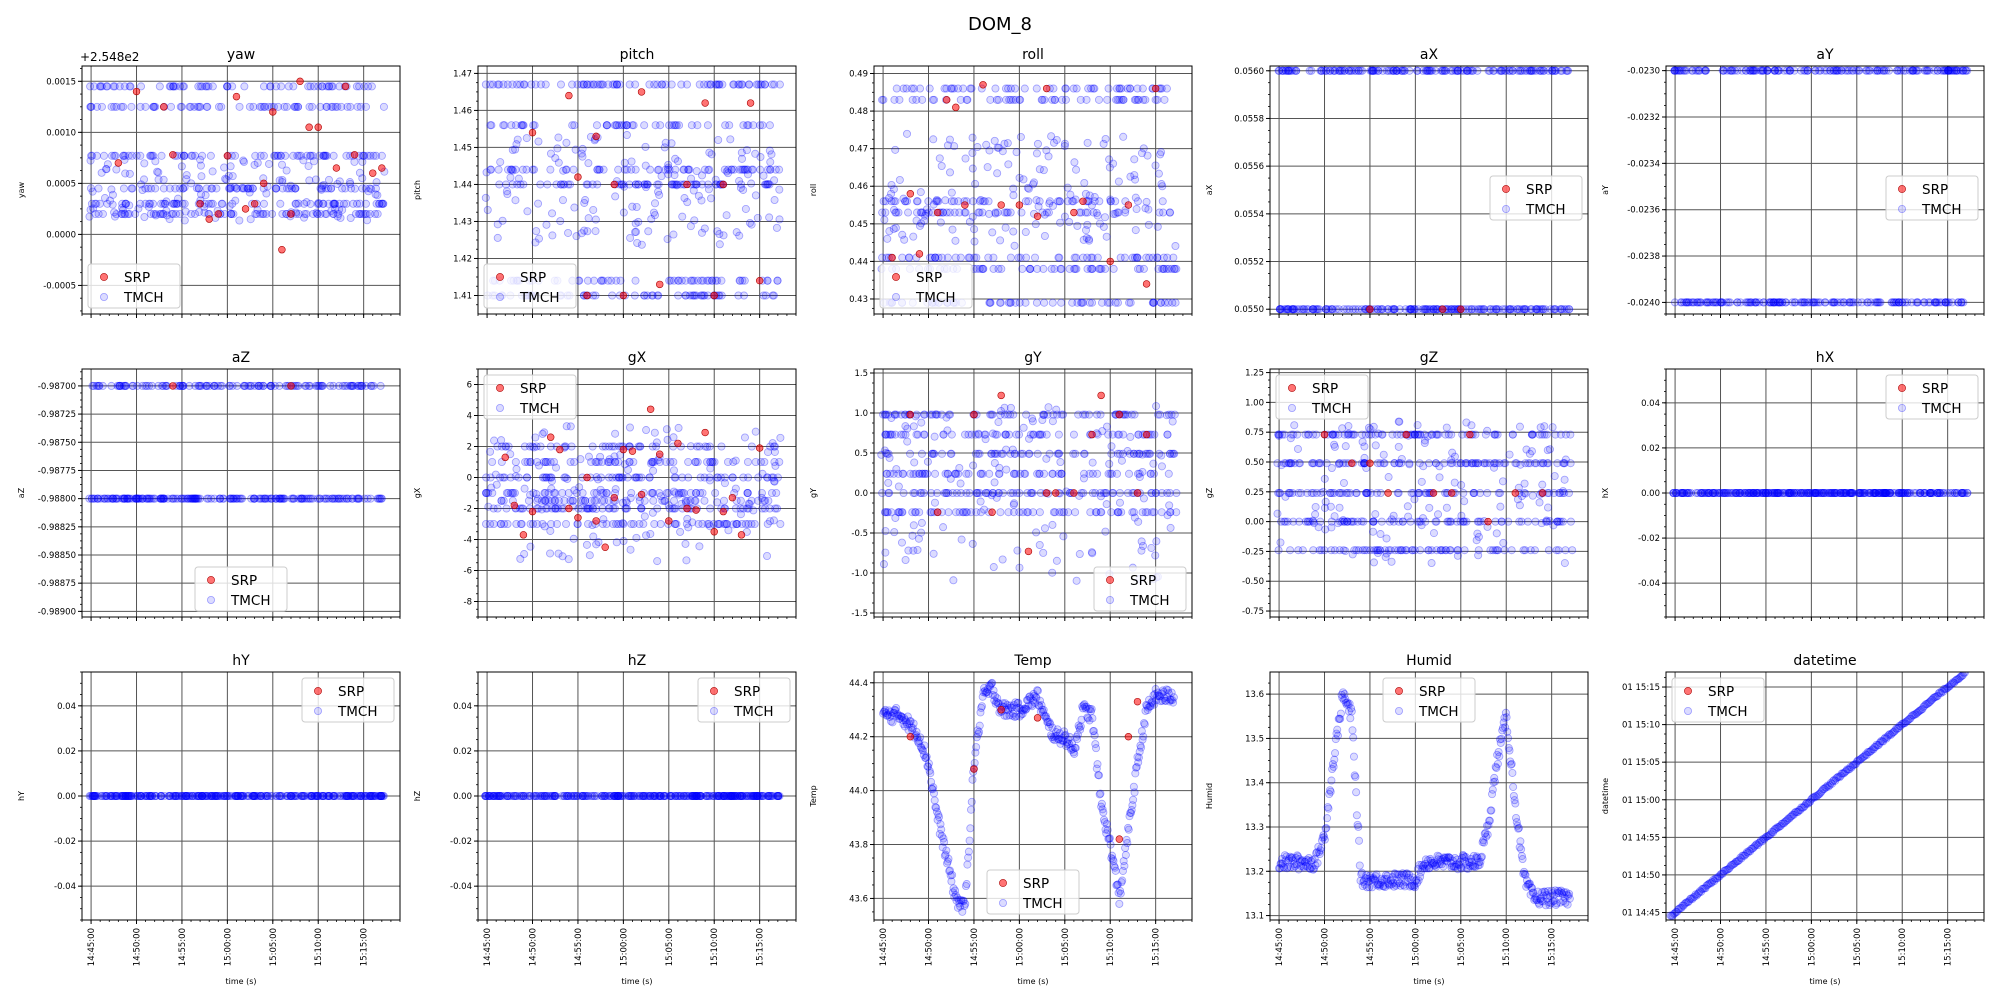  Describe the element at coordinates (858, 225) in the screenshot. I see `y-tick-label: 0.45` at that location.